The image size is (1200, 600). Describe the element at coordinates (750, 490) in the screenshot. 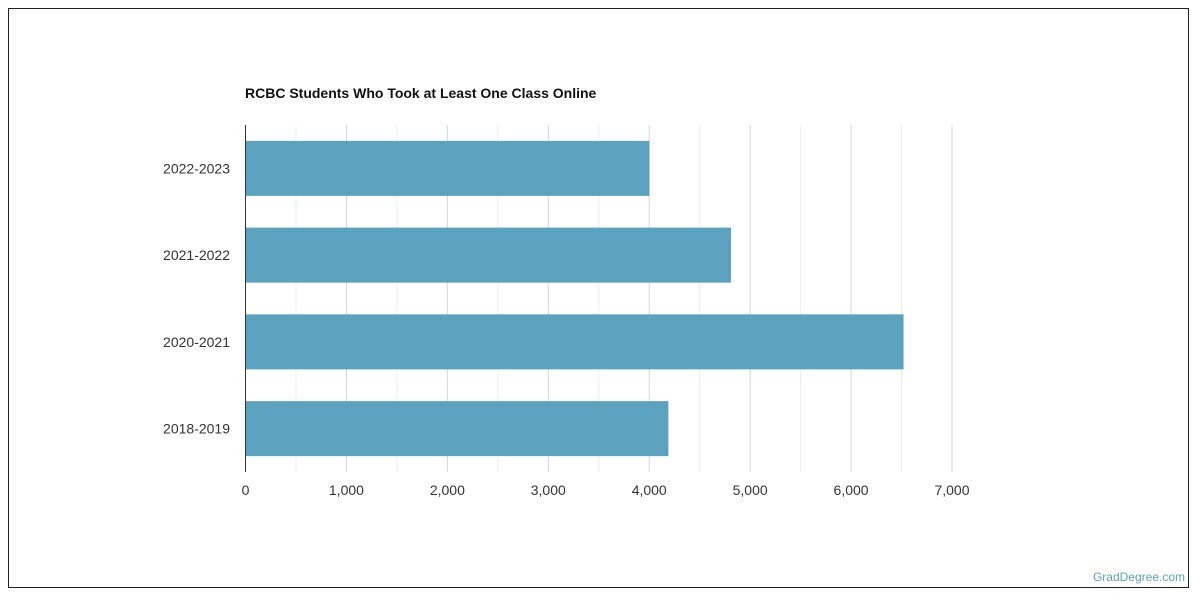

I see `x-tick-label: 5,000` at that location.